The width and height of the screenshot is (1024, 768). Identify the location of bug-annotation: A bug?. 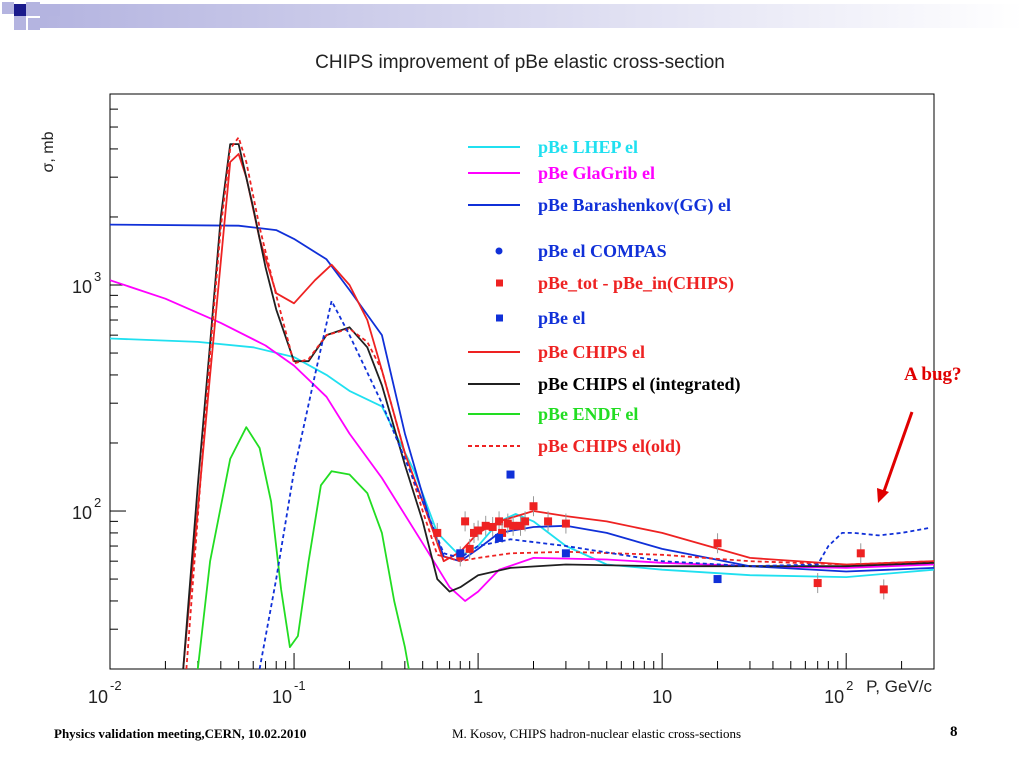
(933, 374).